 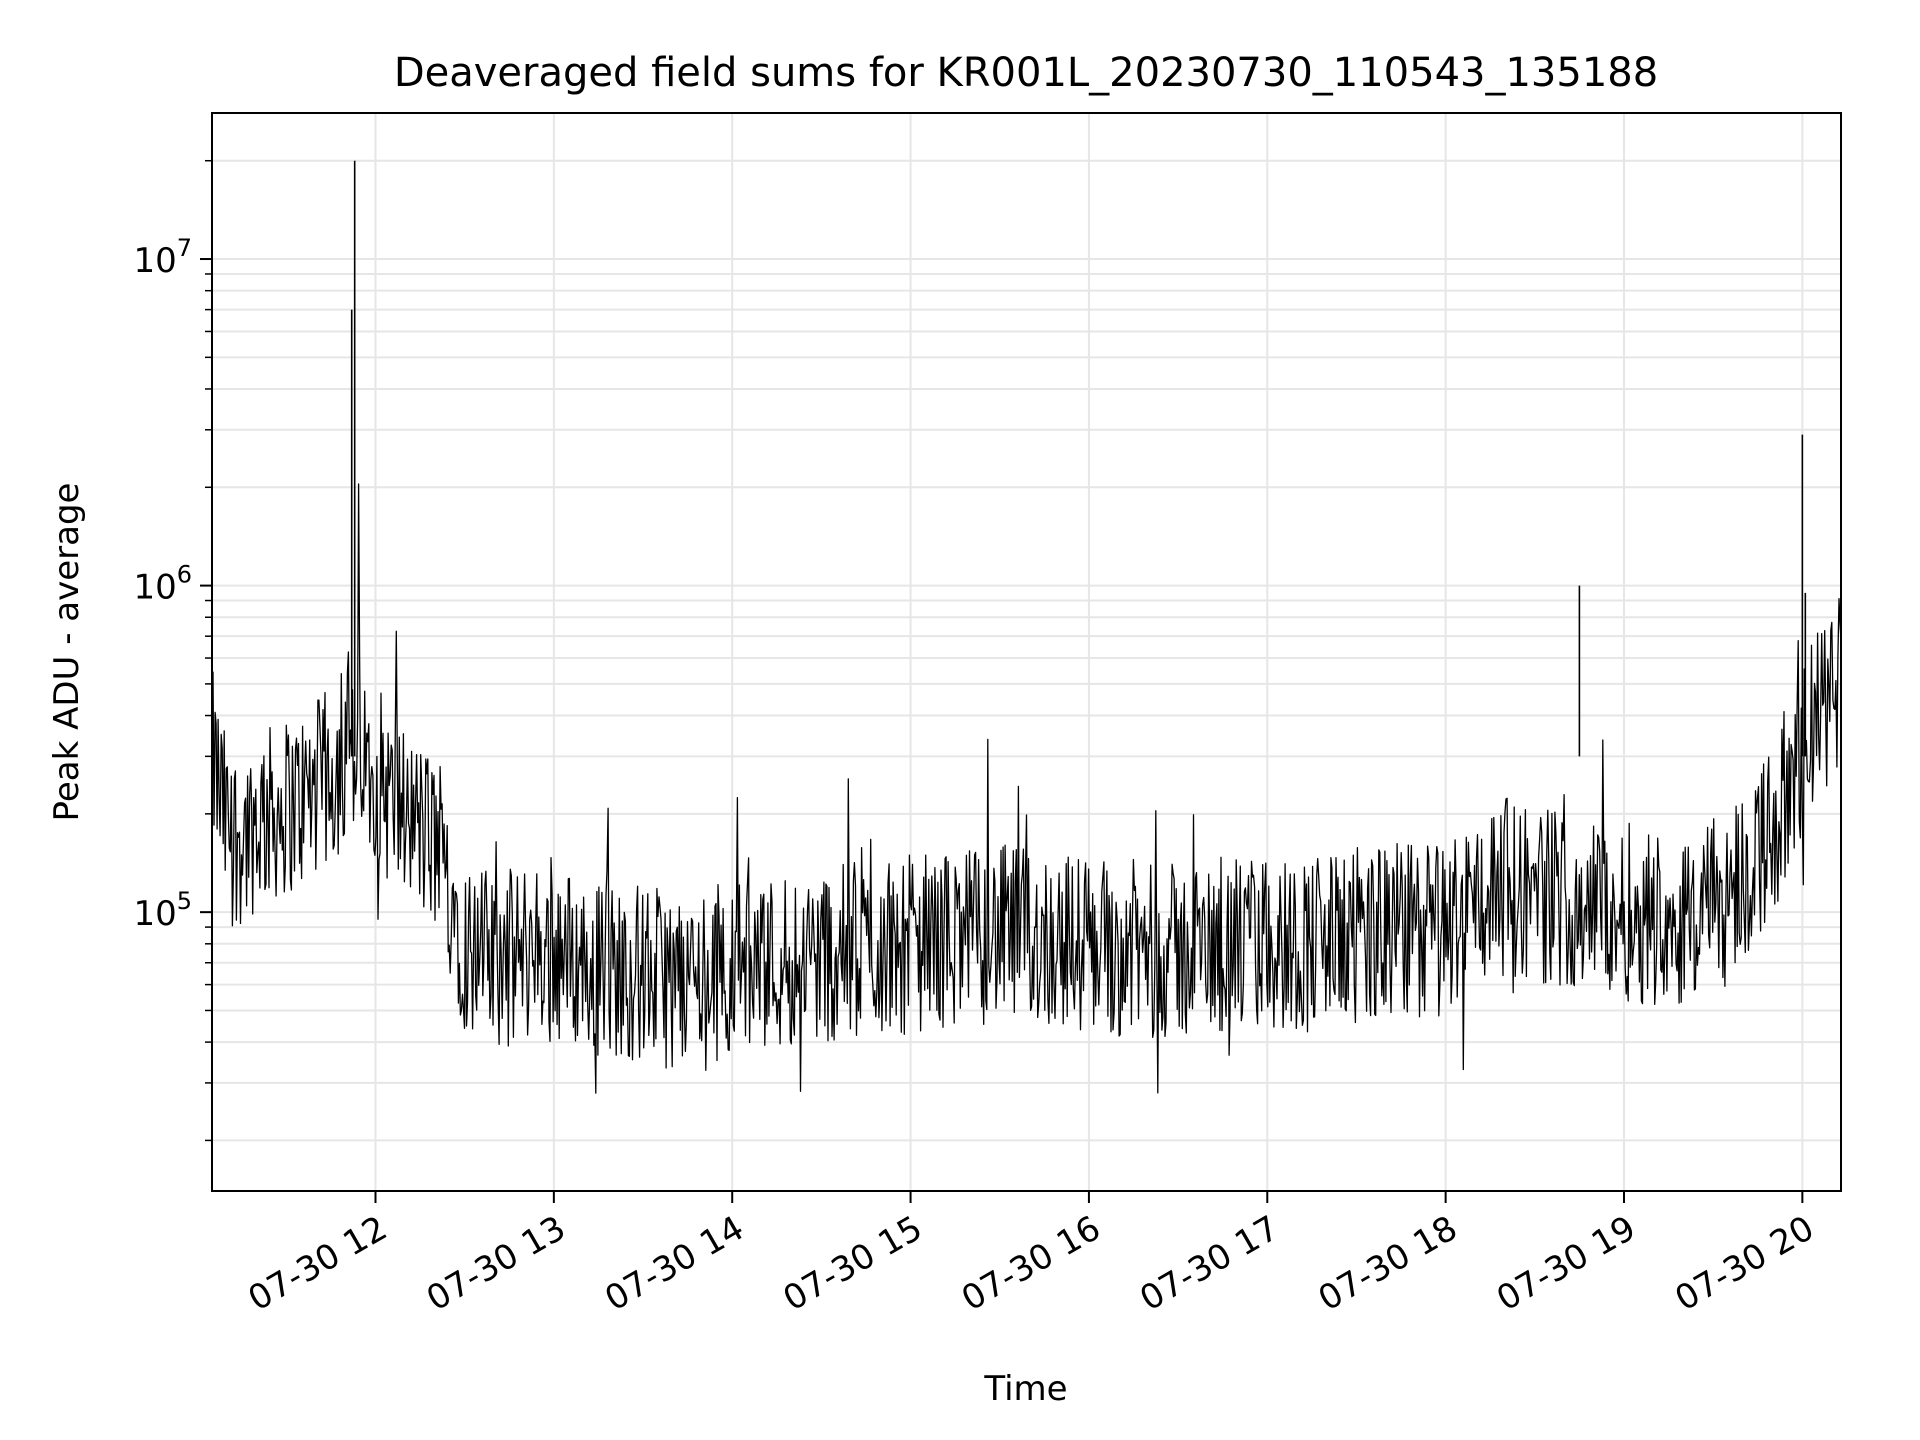 I want to click on y-tick-exponent: 7, so click(x=184, y=248).